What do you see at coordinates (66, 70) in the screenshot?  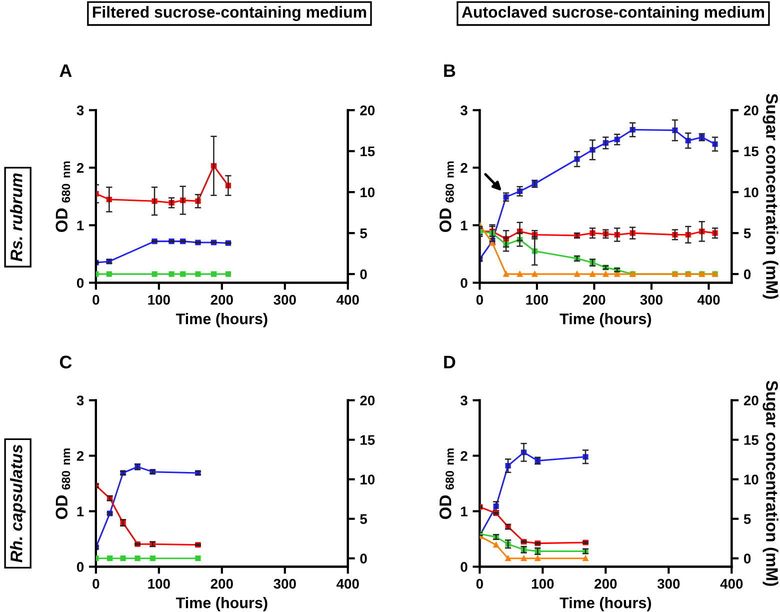 I see `chart-title: A` at bounding box center [66, 70].